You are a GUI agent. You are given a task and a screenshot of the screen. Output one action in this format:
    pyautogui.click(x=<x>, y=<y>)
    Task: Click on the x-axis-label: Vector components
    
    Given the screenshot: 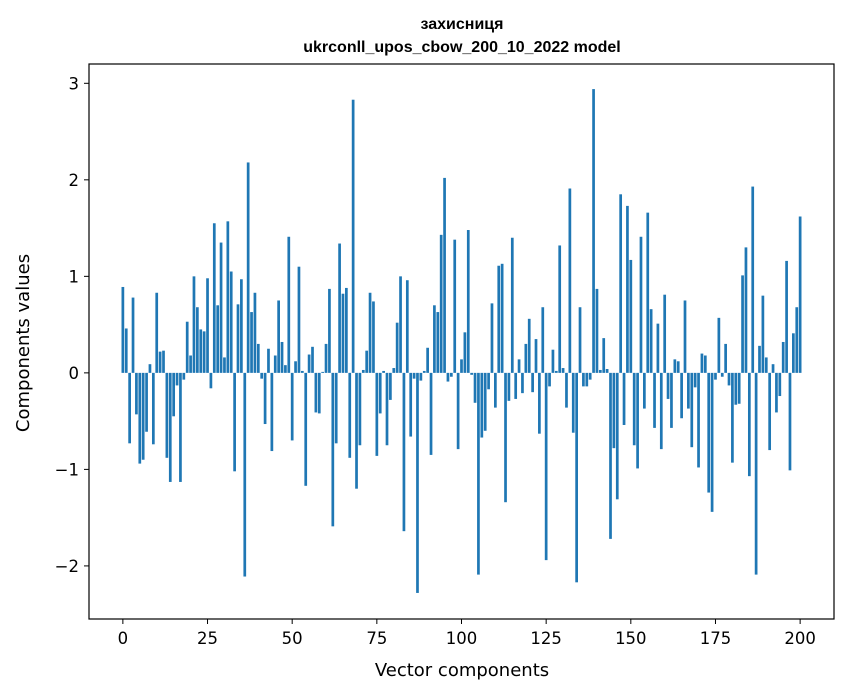 What is the action you would take?
    pyautogui.click(x=462, y=670)
    